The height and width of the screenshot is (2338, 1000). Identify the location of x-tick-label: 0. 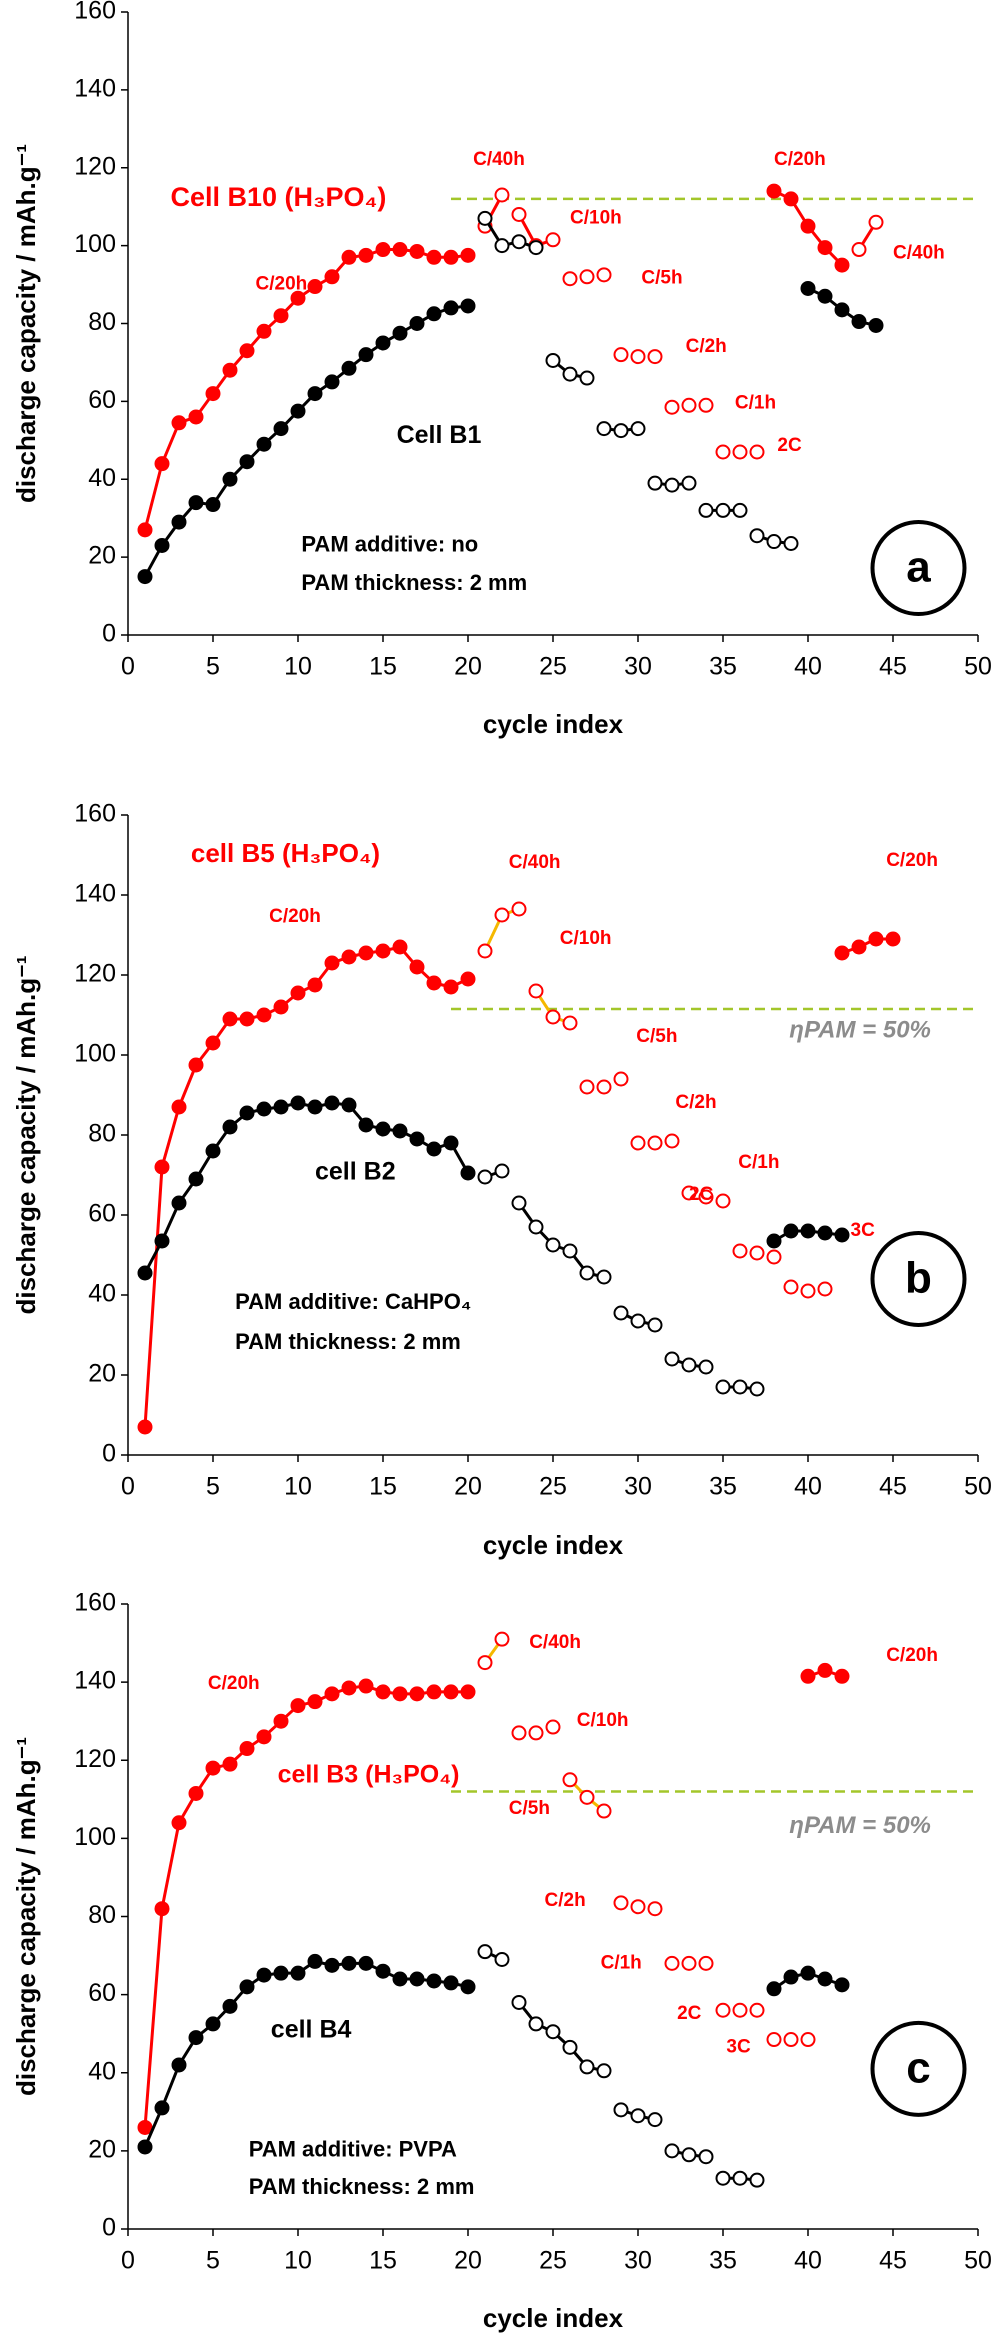
(128, 667).